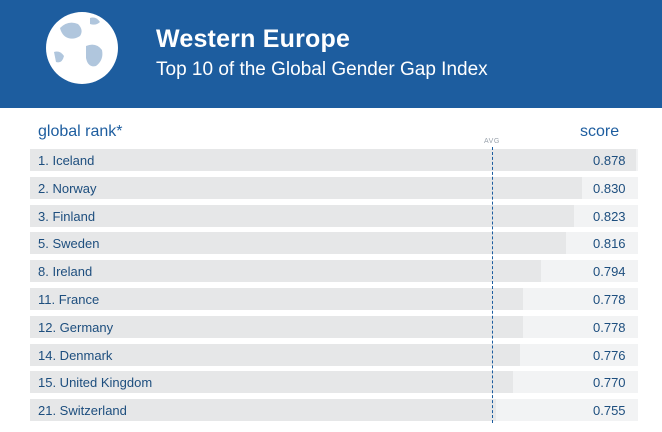 The image size is (662, 432). I want to click on table-row: 5. Sweden 0.816, so click(334, 243).